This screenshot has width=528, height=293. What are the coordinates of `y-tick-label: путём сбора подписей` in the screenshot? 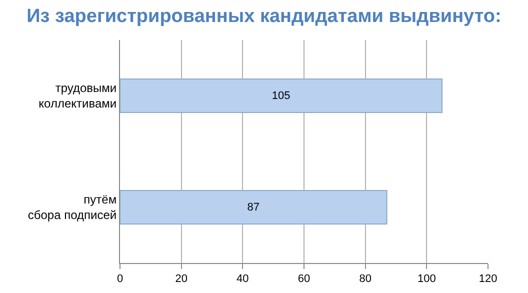 It's located at (72, 207).